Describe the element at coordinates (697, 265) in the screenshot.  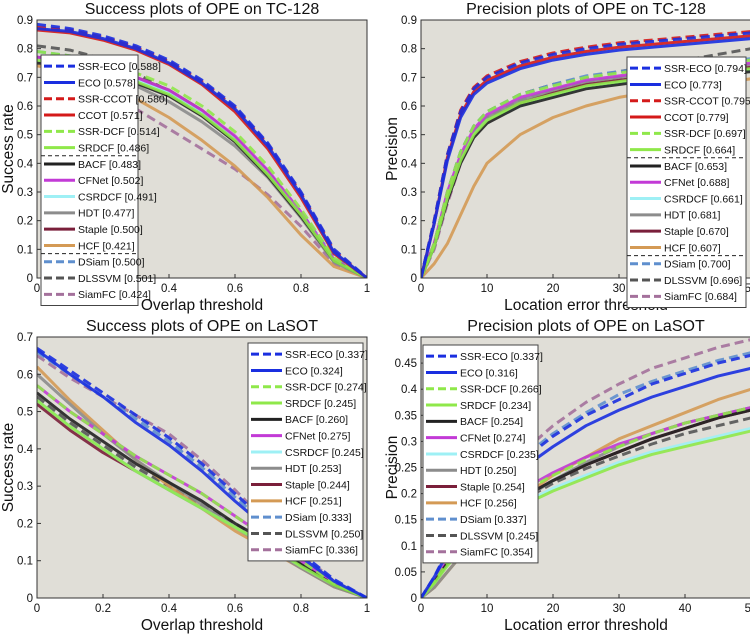
I see `legend-entry: DSiam [0.700]` at that location.